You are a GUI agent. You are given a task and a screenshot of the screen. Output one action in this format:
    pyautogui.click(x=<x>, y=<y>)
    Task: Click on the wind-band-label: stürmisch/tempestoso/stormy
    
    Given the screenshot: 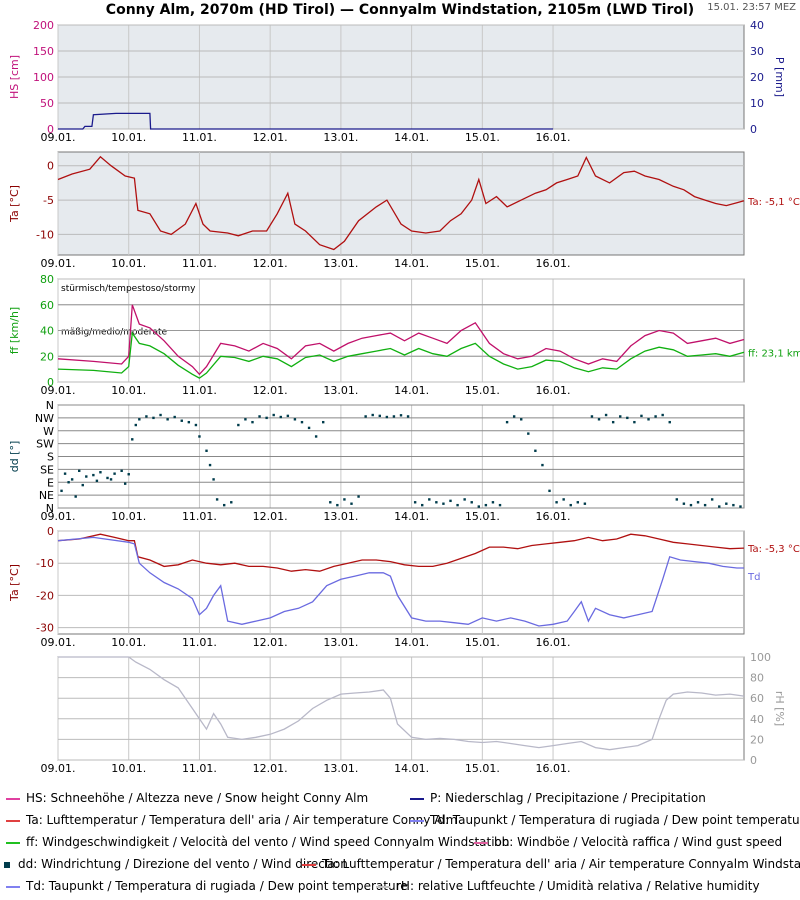 What is the action you would take?
    pyautogui.click(x=128, y=289)
    